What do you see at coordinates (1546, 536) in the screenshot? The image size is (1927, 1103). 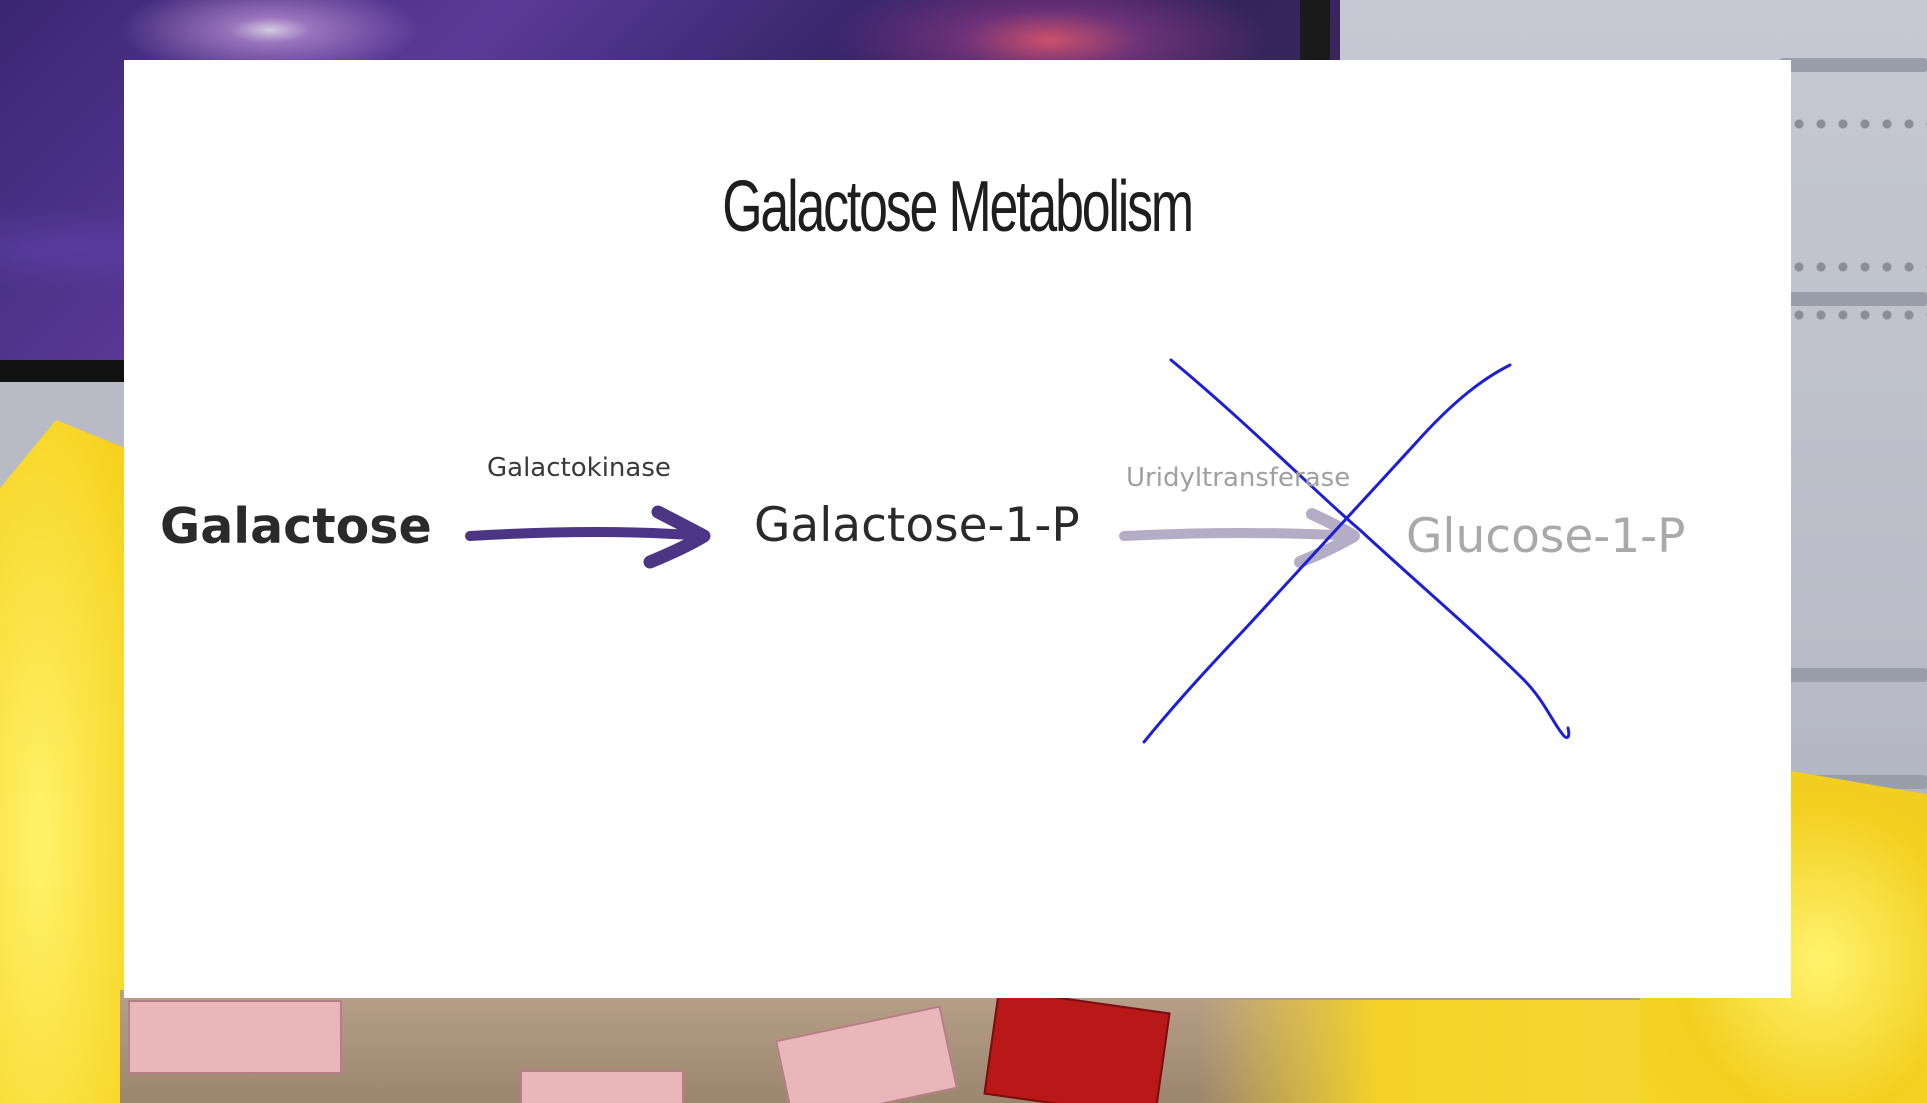 I see `node-glucose-1-p: Glucose-1-P` at bounding box center [1546, 536].